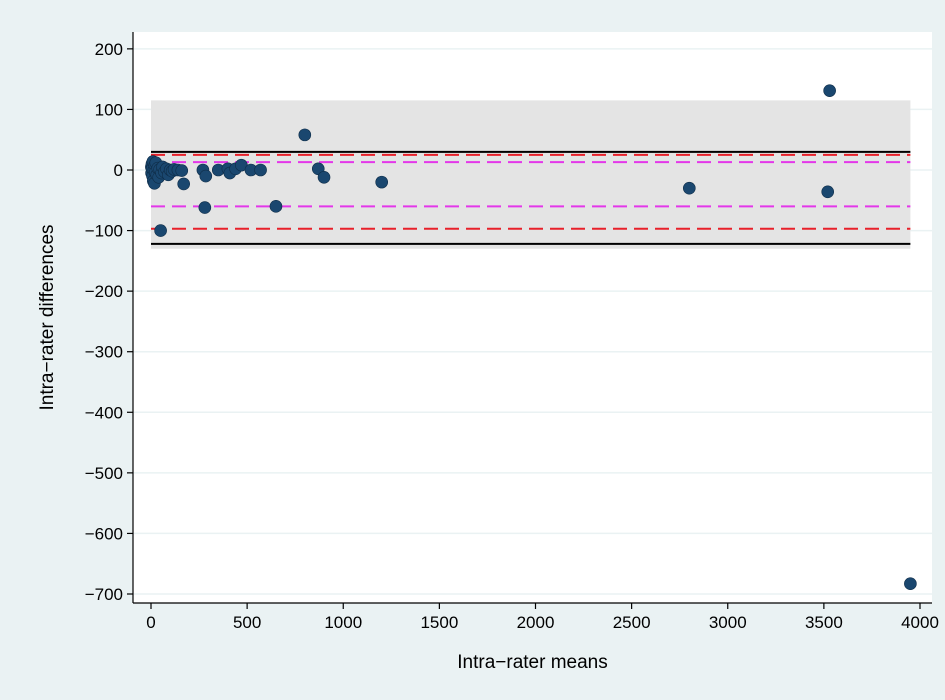  What do you see at coordinates (532, 662) in the screenshot?
I see `x-axis-title: Intra−rater means` at bounding box center [532, 662].